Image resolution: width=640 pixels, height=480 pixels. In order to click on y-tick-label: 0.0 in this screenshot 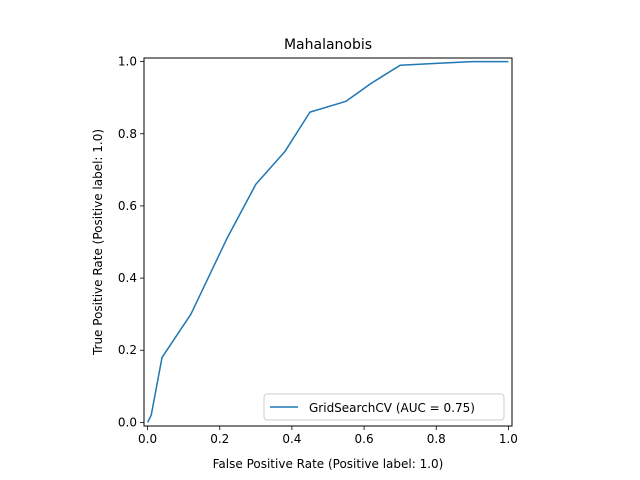, I will do `click(127, 422)`.